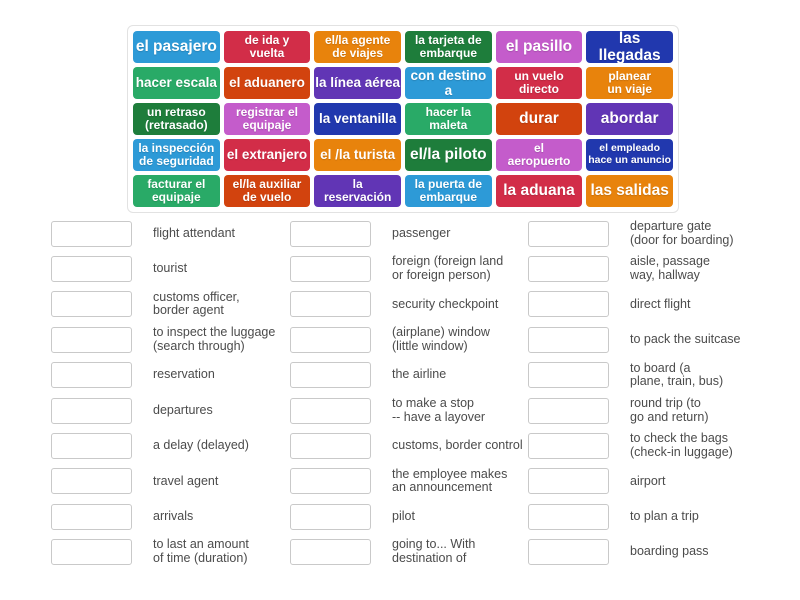 The height and width of the screenshot is (600, 800). Describe the element at coordinates (664, 515) in the screenshot. I see `match-label: to plan a trip` at that location.